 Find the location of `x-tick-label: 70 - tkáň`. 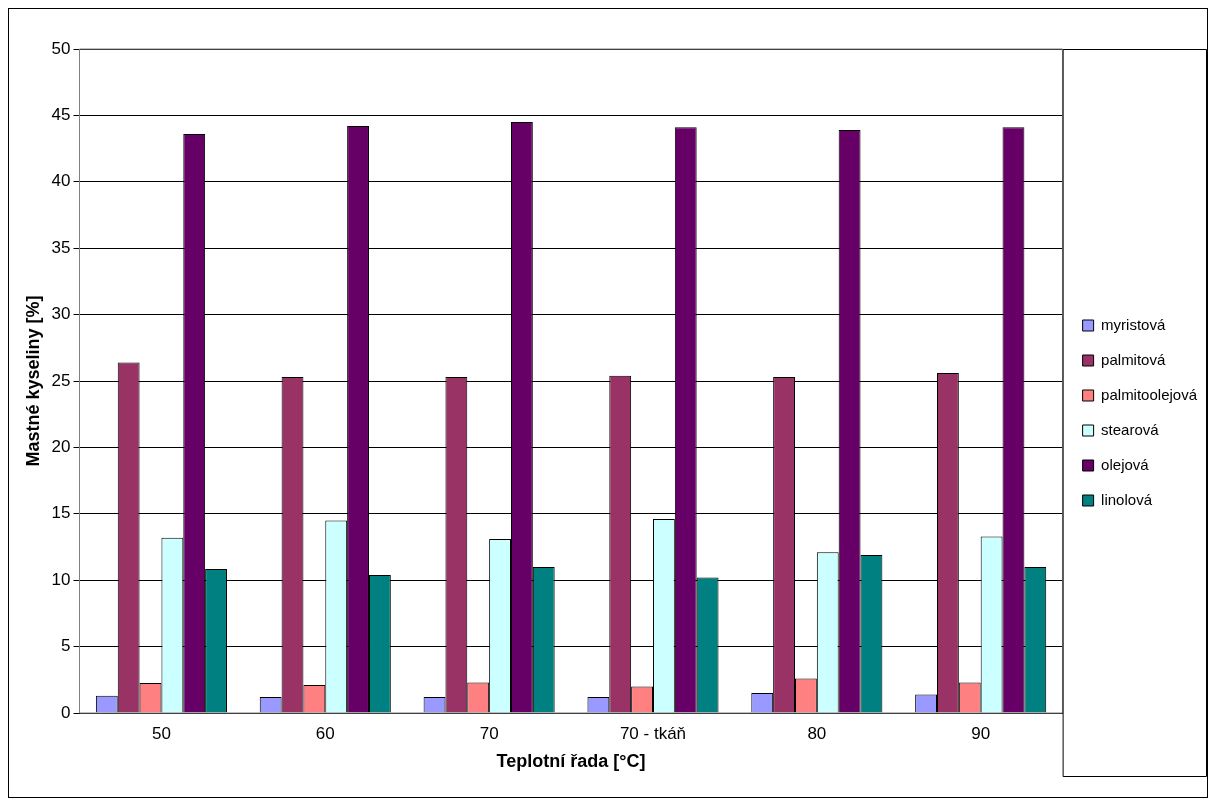

x-tick-label: 70 - tkáň is located at coordinates (653, 733).